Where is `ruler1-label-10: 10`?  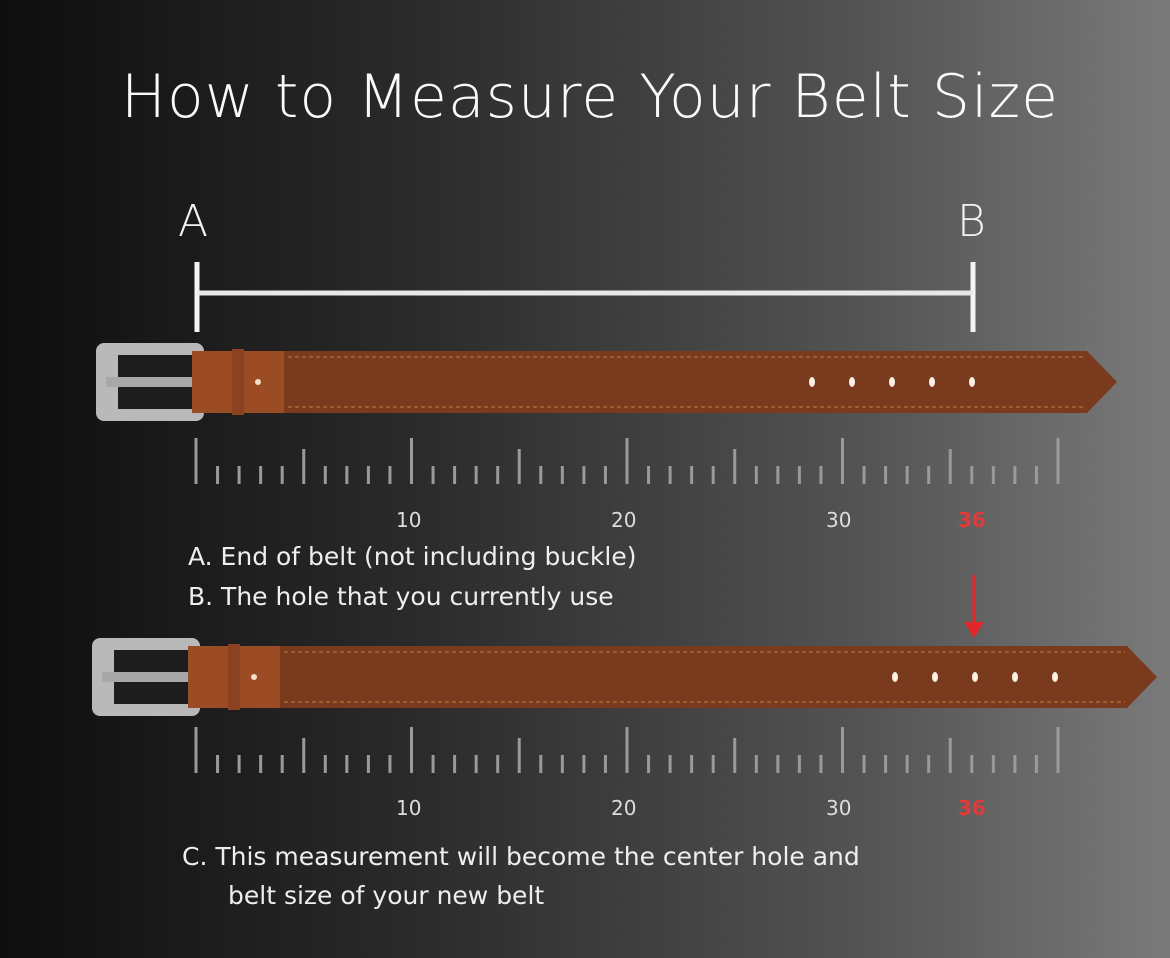
ruler1-label-10: 10 is located at coordinates (409, 520).